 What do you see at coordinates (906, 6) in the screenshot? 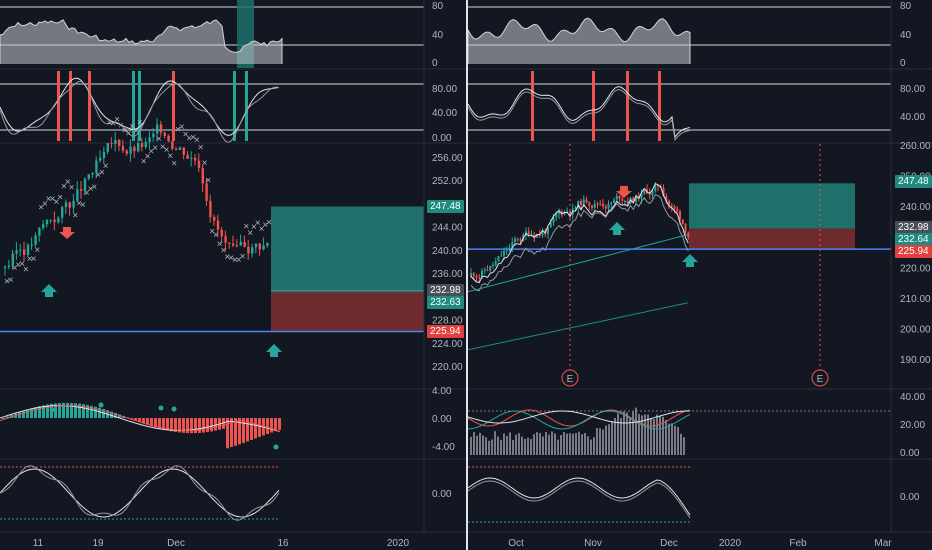
I see `rsi-tick-label: 80` at bounding box center [906, 6].